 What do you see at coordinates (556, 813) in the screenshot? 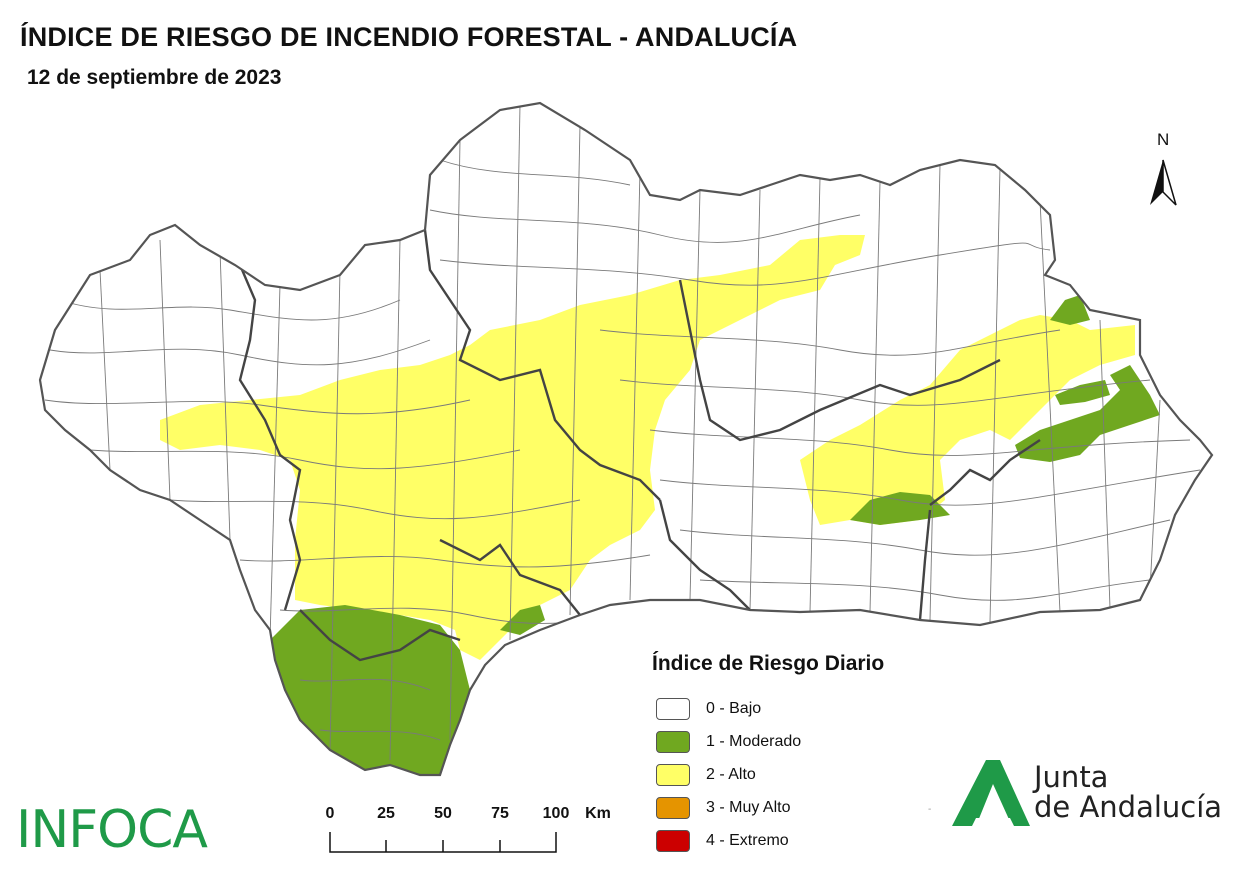
I see `scale-tick-100: 100` at bounding box center [556, 813].